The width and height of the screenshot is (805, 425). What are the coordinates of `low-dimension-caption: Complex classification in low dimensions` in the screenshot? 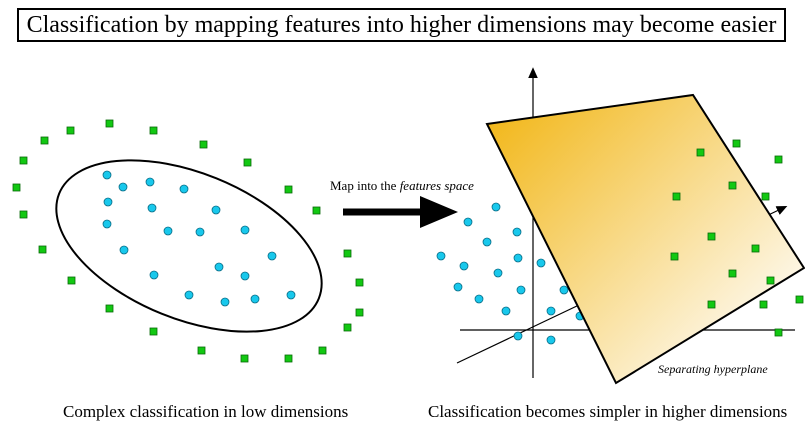 It's located at (206, 411).